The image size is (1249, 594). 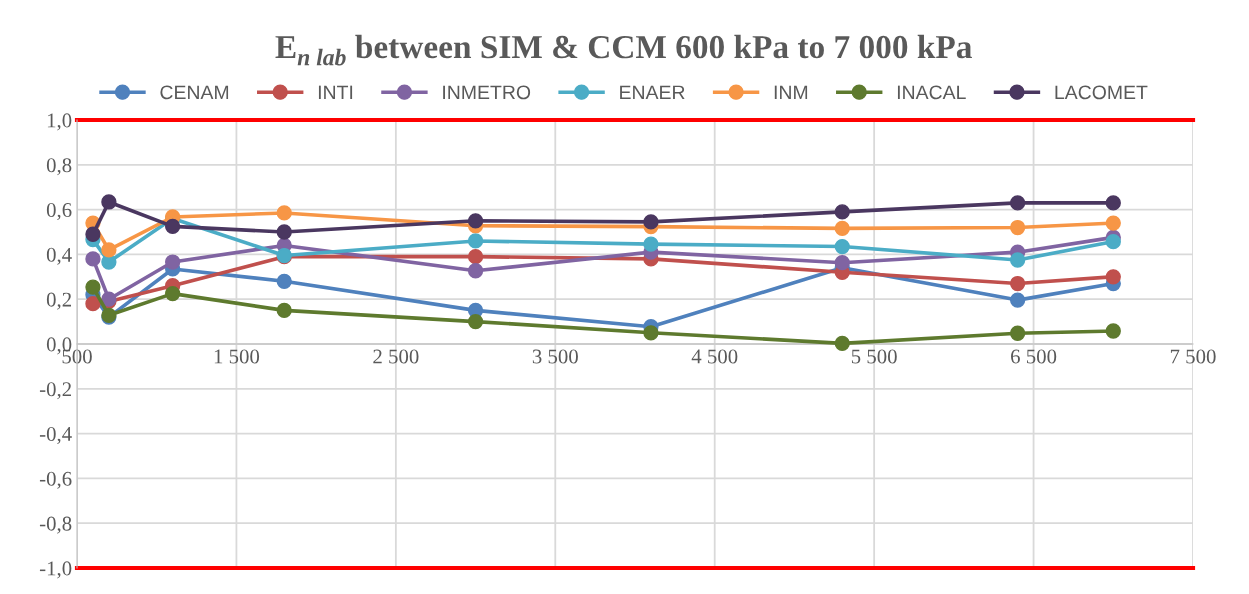 What do you see at coordinates (931, 92) in the screenshot?
I see `legend-label: INACAL` at bounding box center [931, 92].